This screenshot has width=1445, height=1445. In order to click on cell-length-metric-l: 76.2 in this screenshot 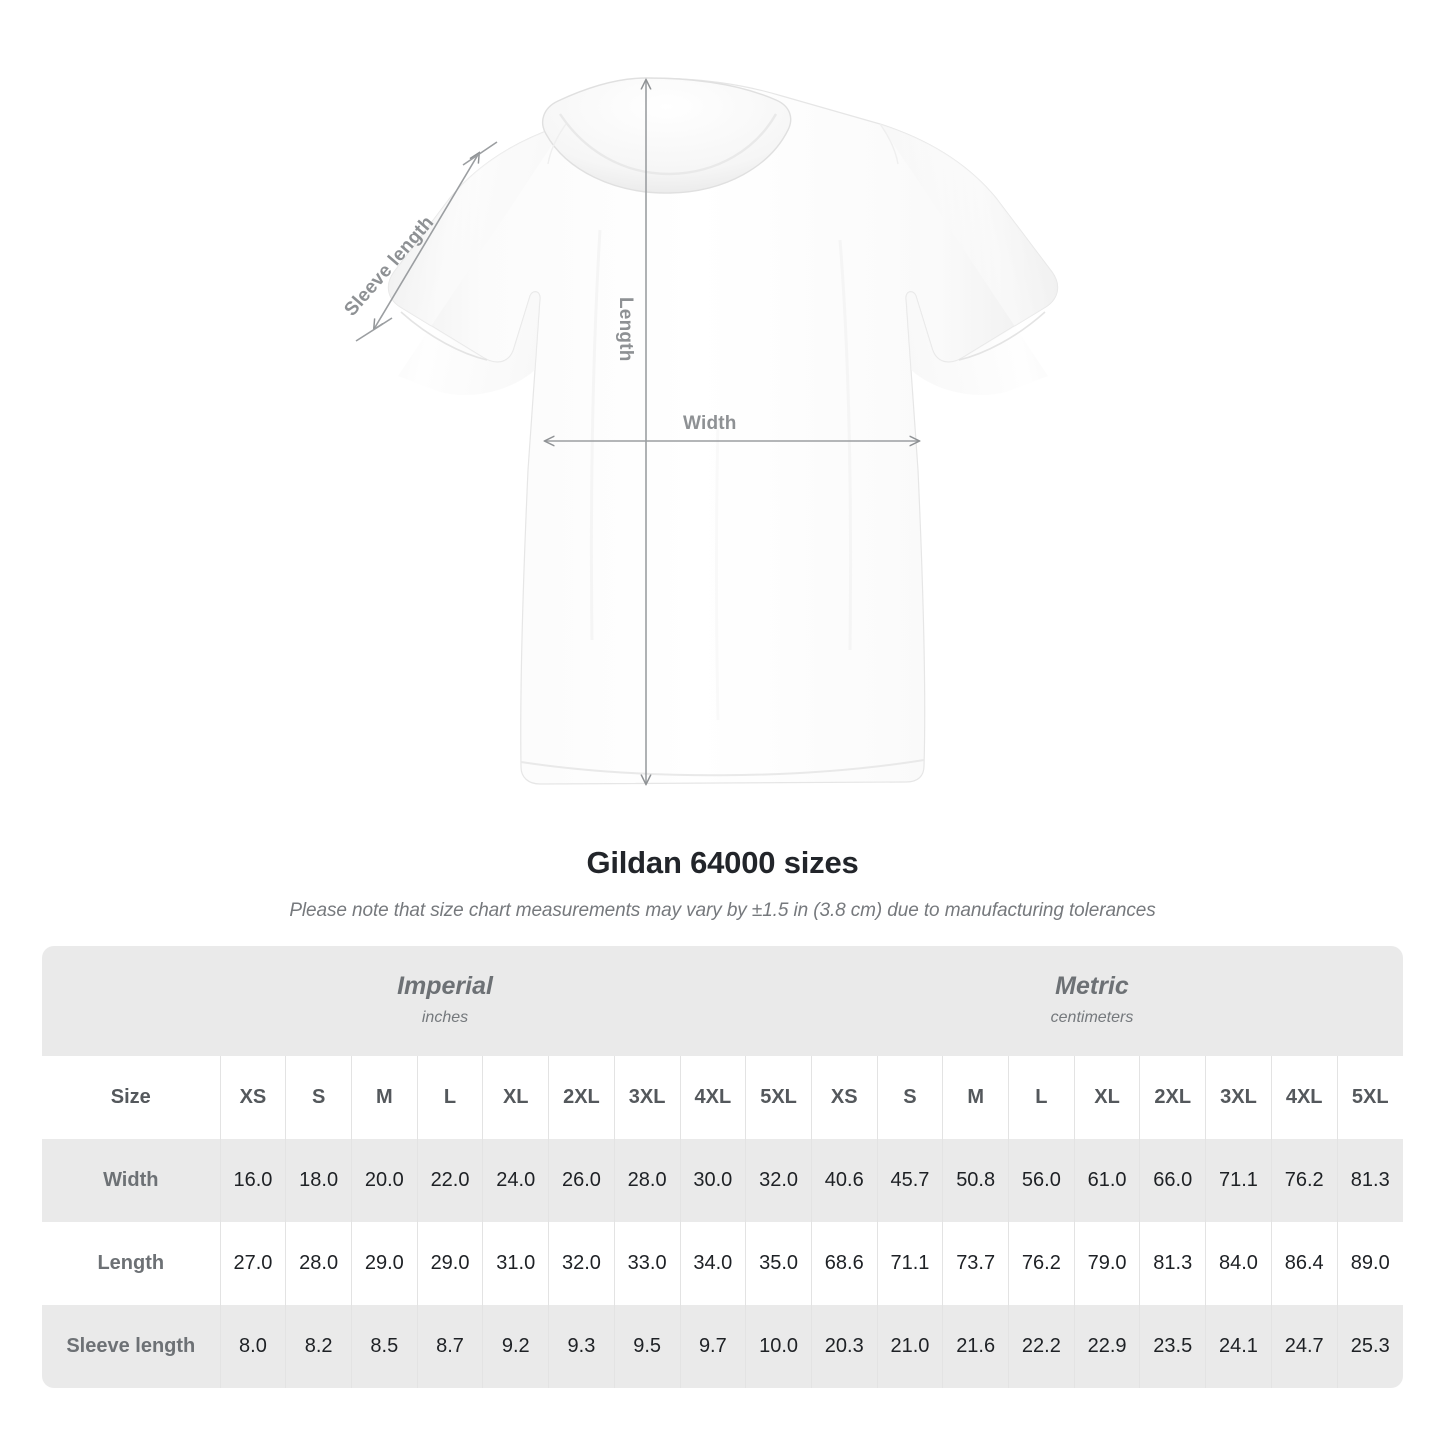, I will do `click(1041, 1263)`.